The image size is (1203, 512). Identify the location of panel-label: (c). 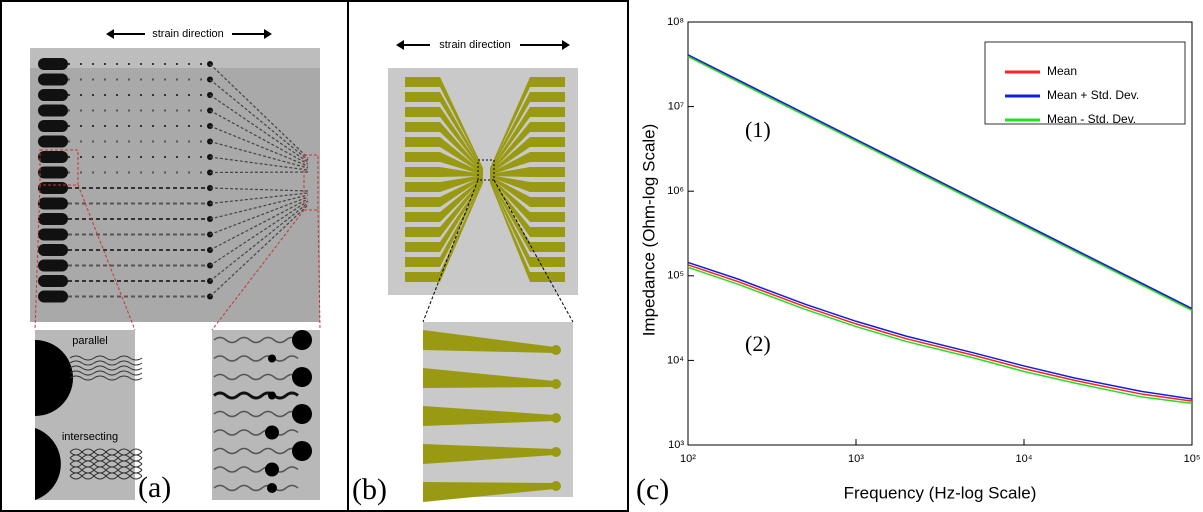
(652, 489).